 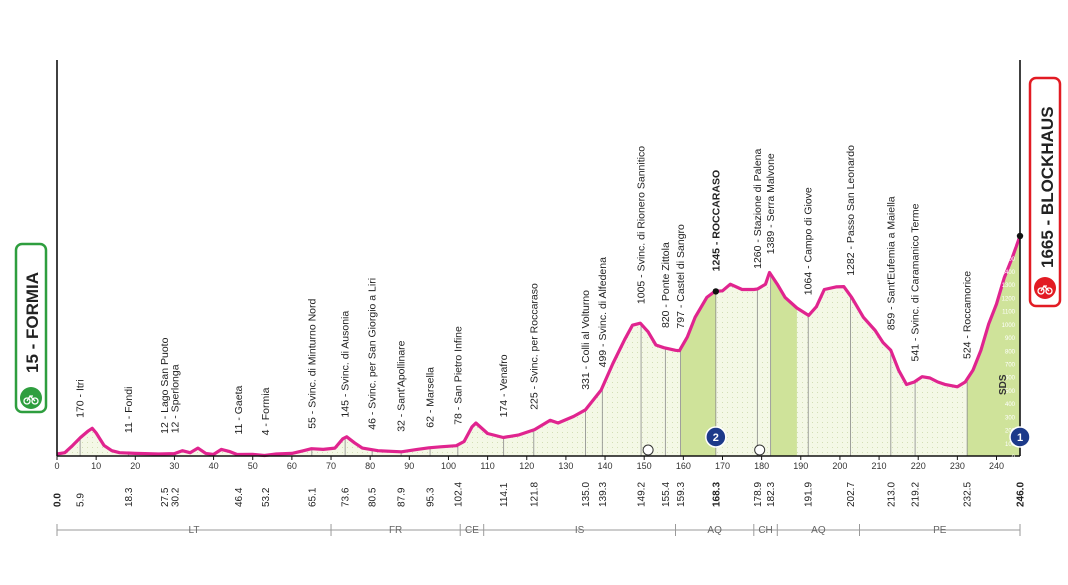 What do you see at coordinates (458, 375) in the screenshot?
I see `waypoint-label: 78 - San Pietro Infine` at bounding box center [458, 375].